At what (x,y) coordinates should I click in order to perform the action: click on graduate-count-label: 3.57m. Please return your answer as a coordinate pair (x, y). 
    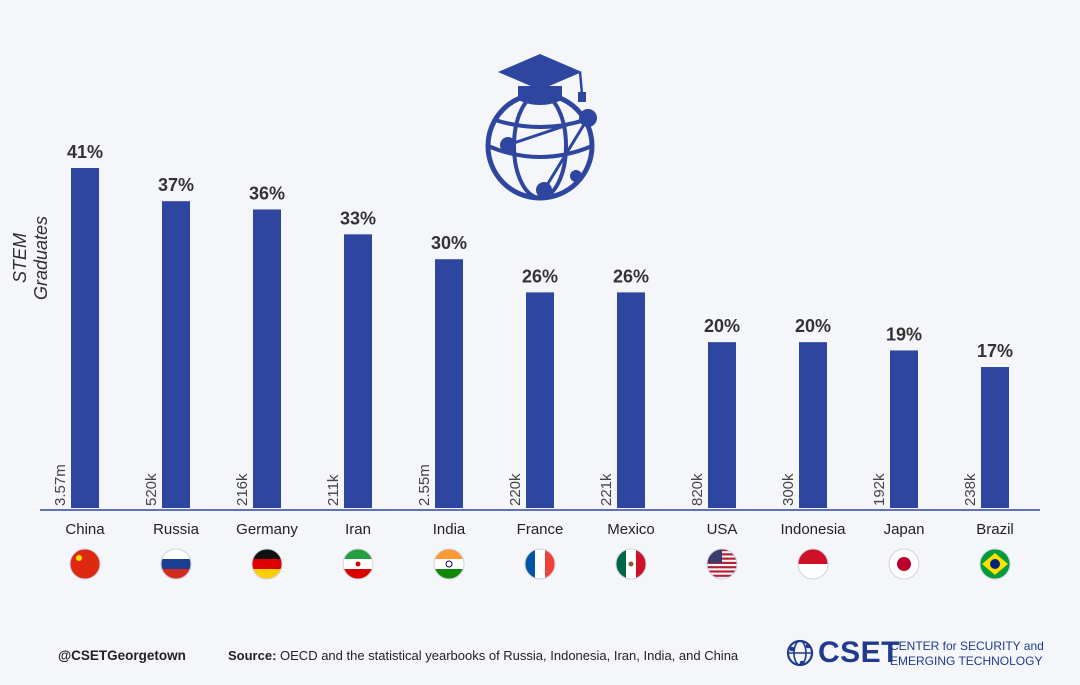
    Looking at the image, I should click on (60, 485).